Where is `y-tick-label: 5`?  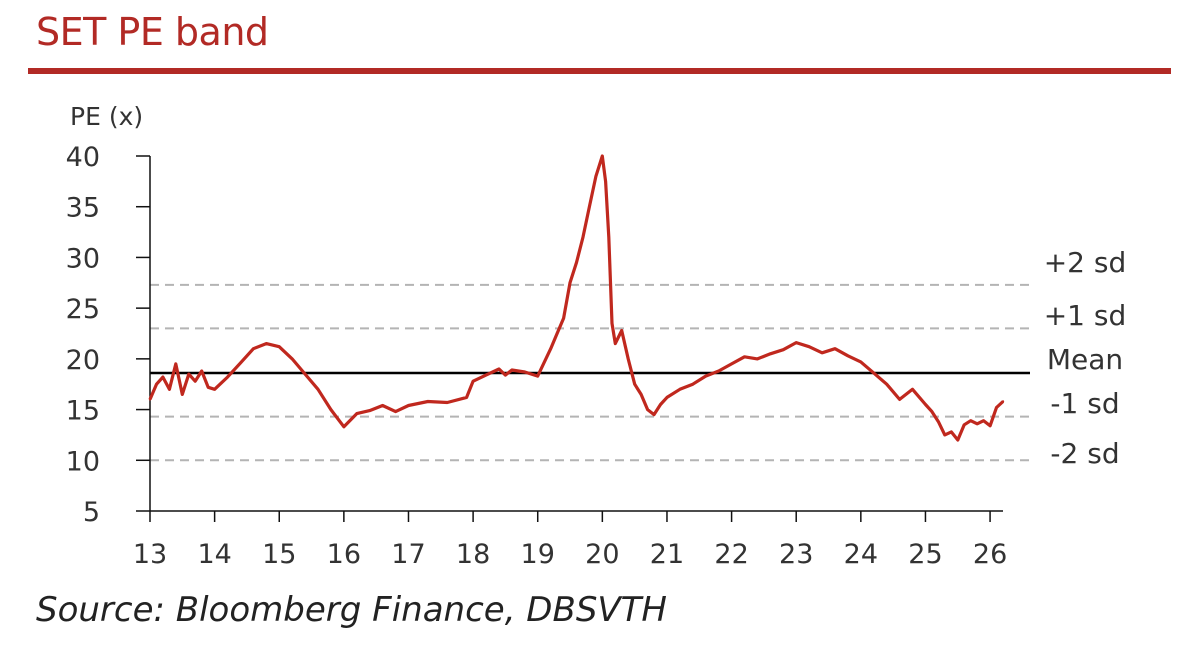 y-tick-label: 5 is located at coordinates (91, 512).